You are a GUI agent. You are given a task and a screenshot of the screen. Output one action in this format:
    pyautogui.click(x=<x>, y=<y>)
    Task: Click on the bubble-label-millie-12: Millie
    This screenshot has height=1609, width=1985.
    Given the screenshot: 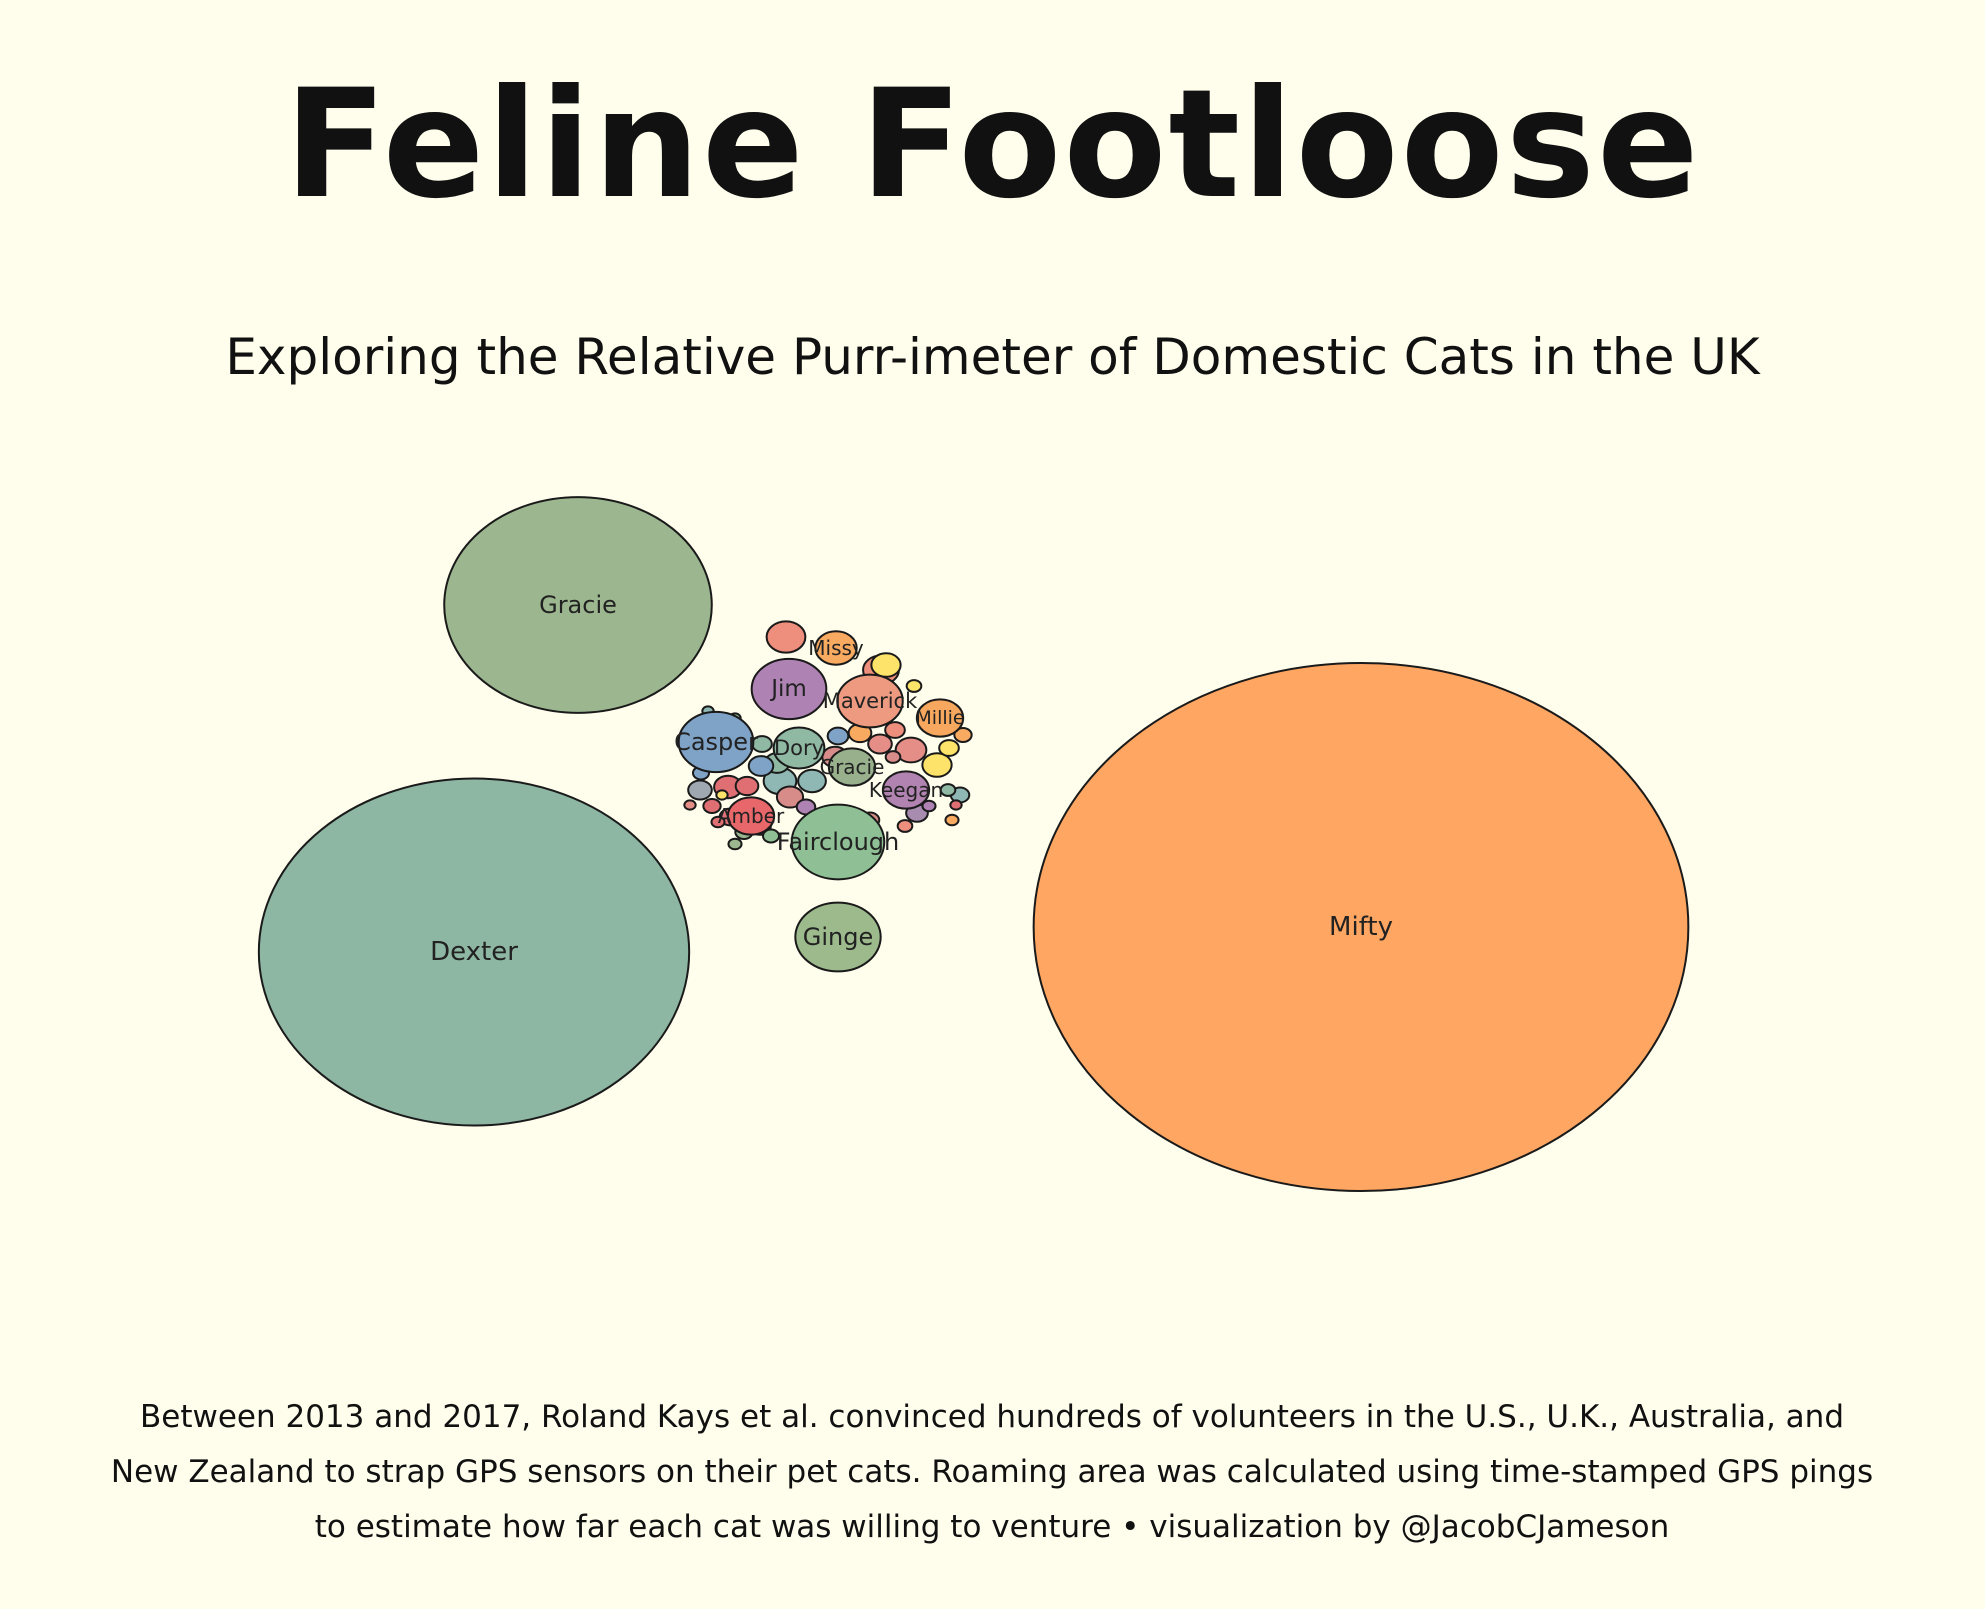 What is the action you would take?
    pyautogui.click(x=939, y=718)
    